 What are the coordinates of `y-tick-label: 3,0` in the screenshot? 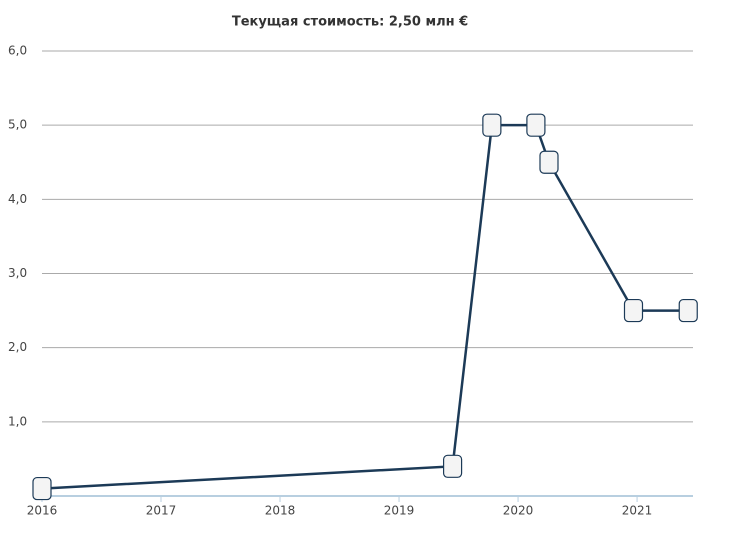 It's located at (17, 273).